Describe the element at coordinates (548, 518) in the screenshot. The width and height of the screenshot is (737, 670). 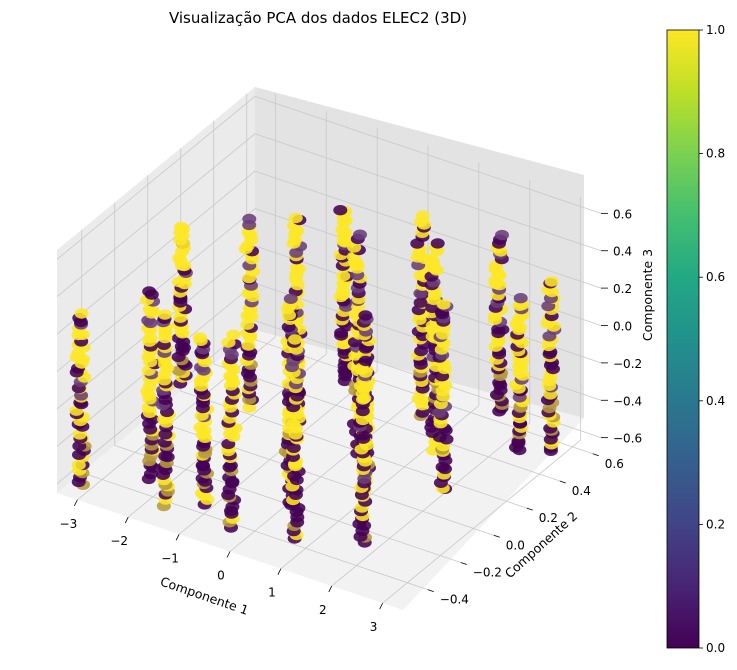
I see `y-tick-label: 0.2` at that location.